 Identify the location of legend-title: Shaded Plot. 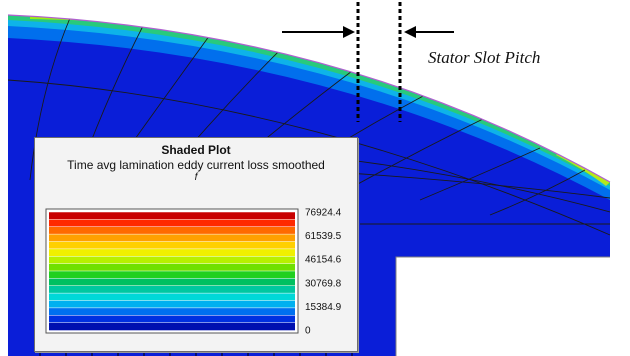
(196, 150).